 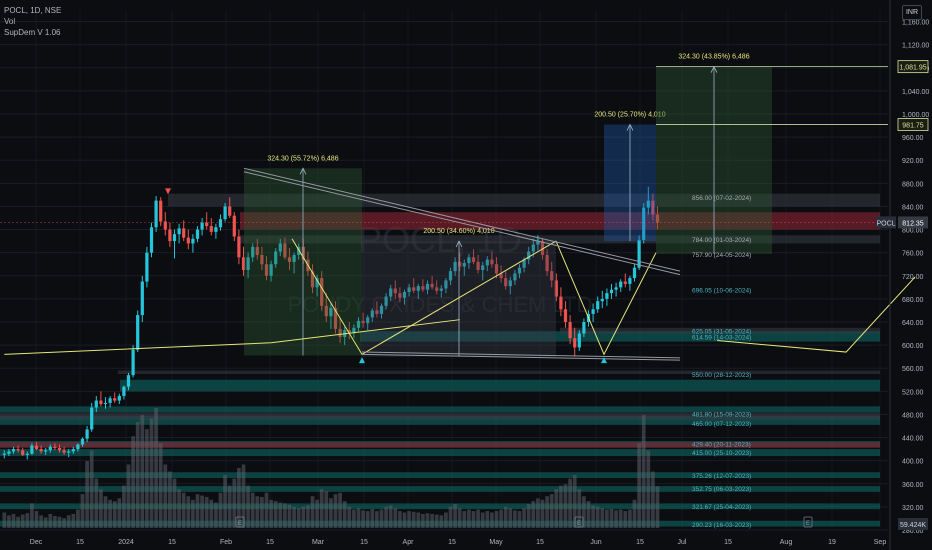 I want to click on measurement-label: 200.50 (34.60%) 4,010, so click(x=458, y=231).